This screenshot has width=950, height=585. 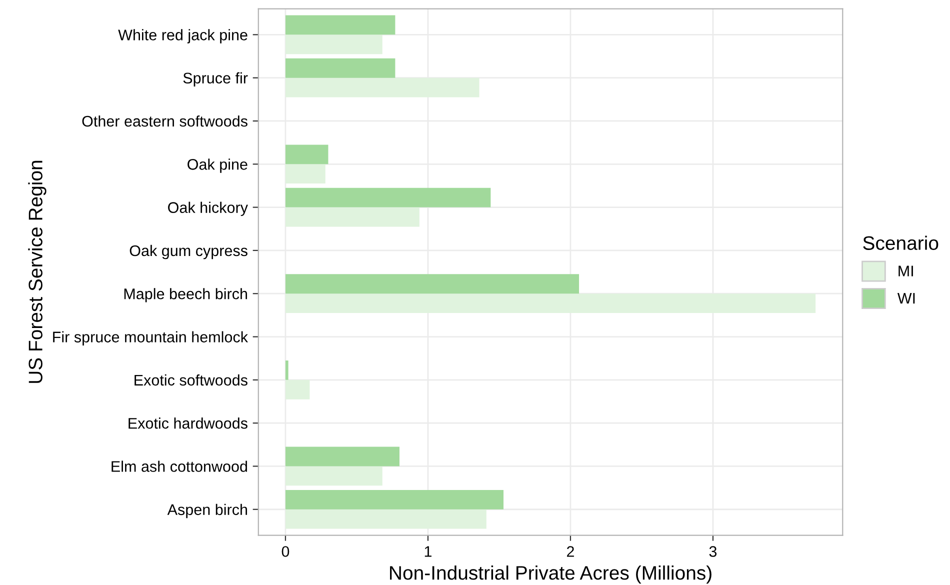 I want to click on y-tick-label: Oak hickory, so click(x=208, y=209).